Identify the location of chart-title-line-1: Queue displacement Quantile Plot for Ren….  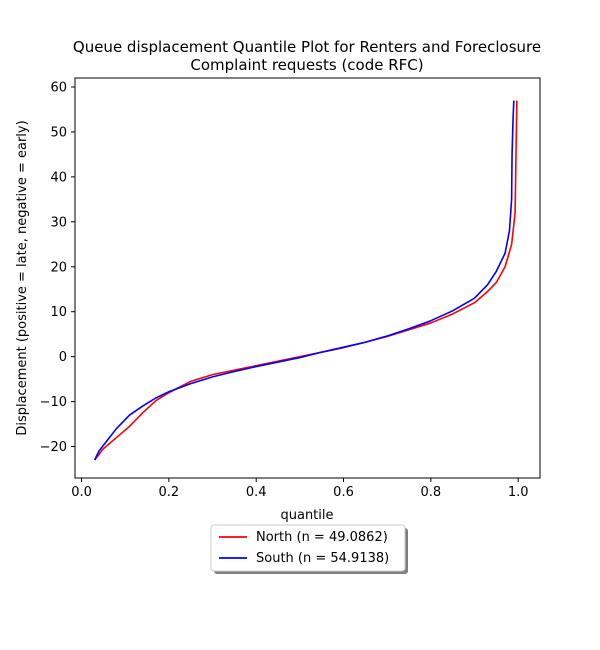
(307, 47).